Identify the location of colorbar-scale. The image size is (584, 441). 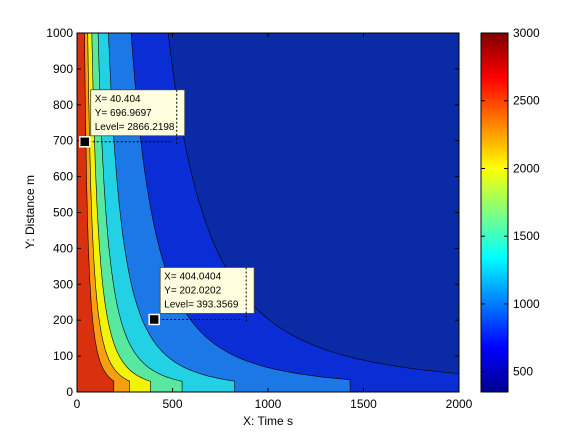
(494, 212).